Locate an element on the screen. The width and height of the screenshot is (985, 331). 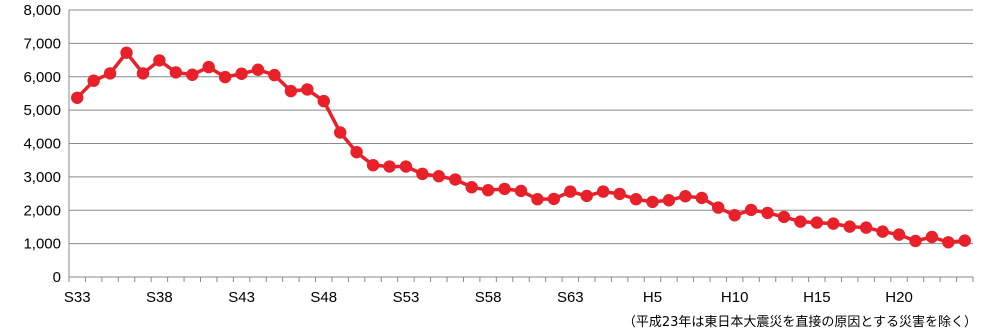
x-axis-tick-labels: S33 S38 S43 S48 S53 S58 S63 H5 H10 H15 H20 is located at coordinates (488, 297).